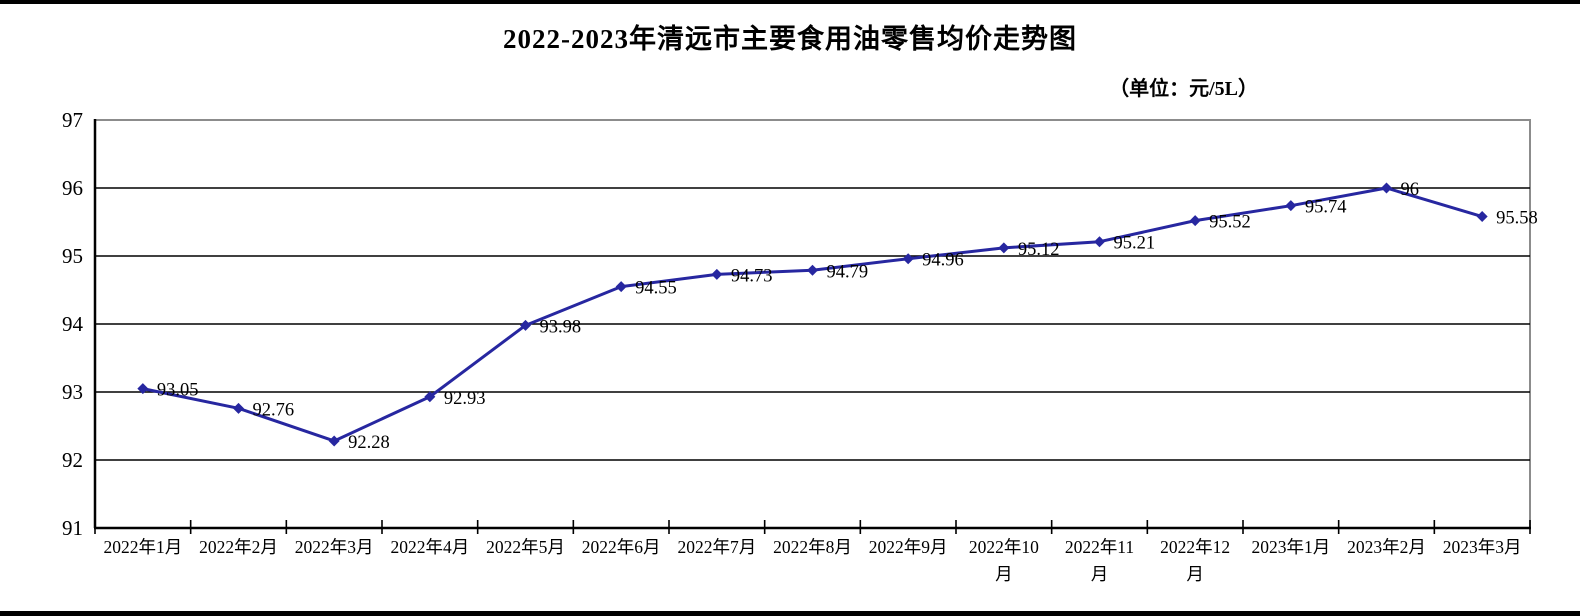  What do you see at coordinates (1135, 244) in the screenshot?
I see `data-label: 95.21` at bounding box center [1135, 244].